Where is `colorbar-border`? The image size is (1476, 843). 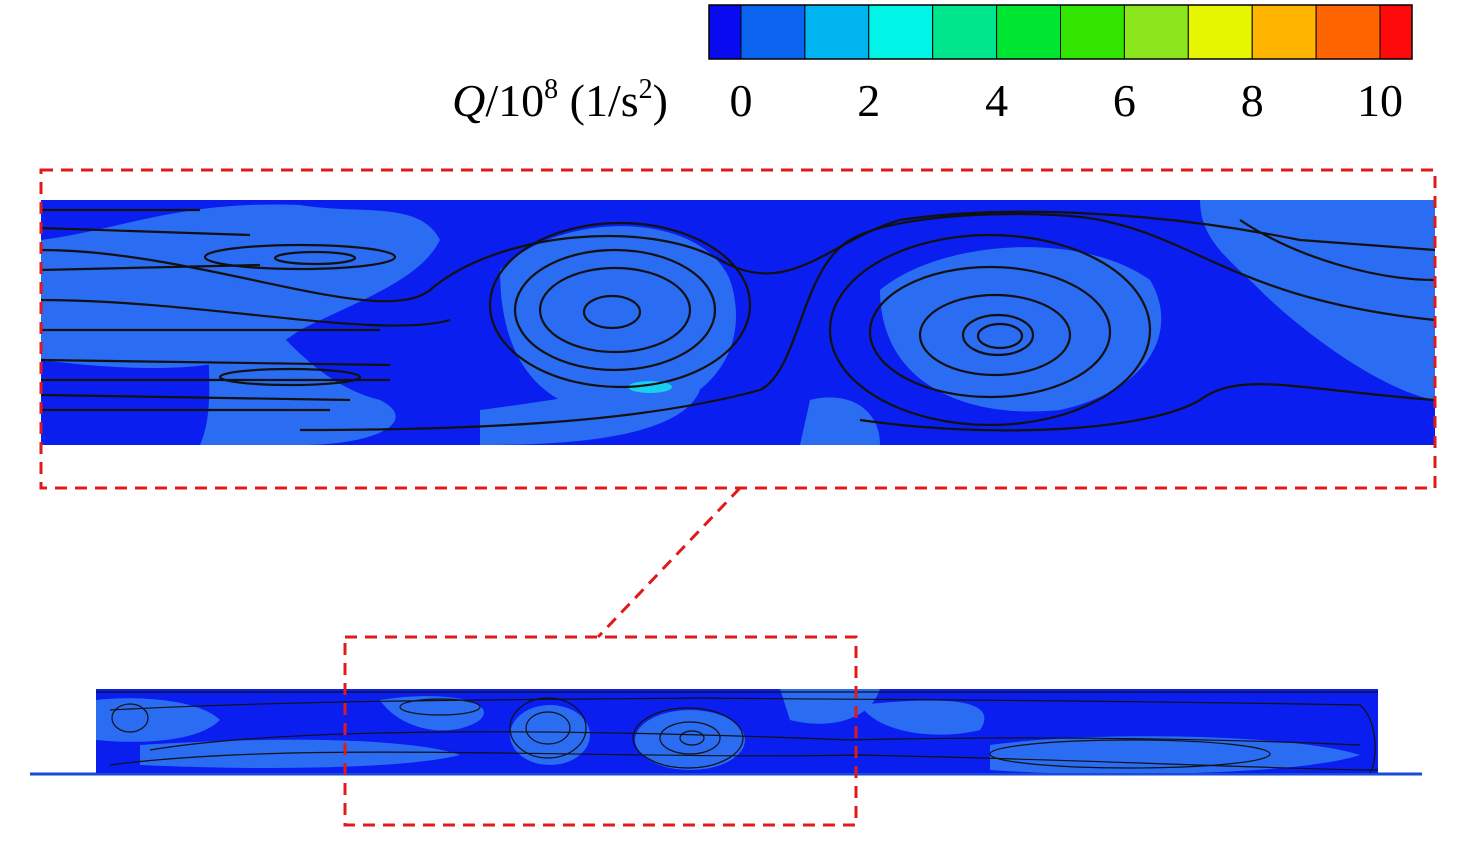
colorbar-border is located at coordinates (1060, 32).